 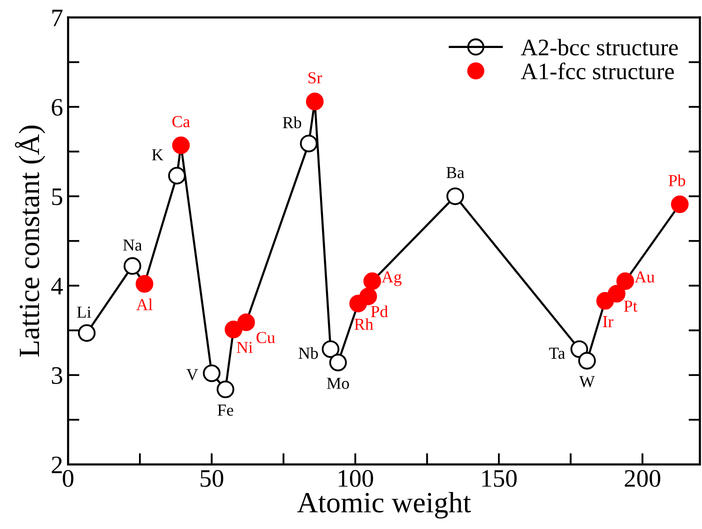 I want to click on annotation: Pb, so click(x=677, y=180).